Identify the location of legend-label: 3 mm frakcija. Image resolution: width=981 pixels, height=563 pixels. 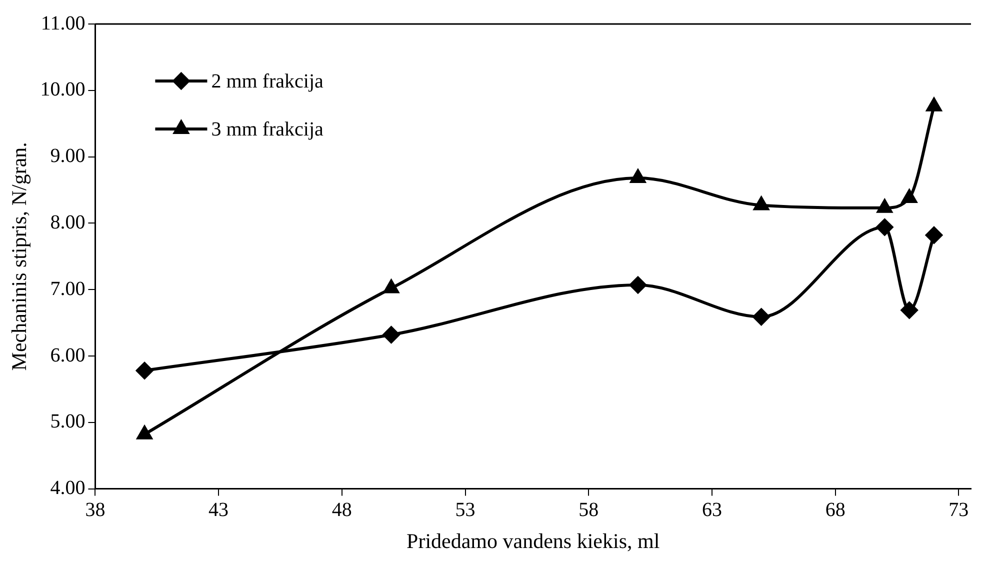
(267, 129).